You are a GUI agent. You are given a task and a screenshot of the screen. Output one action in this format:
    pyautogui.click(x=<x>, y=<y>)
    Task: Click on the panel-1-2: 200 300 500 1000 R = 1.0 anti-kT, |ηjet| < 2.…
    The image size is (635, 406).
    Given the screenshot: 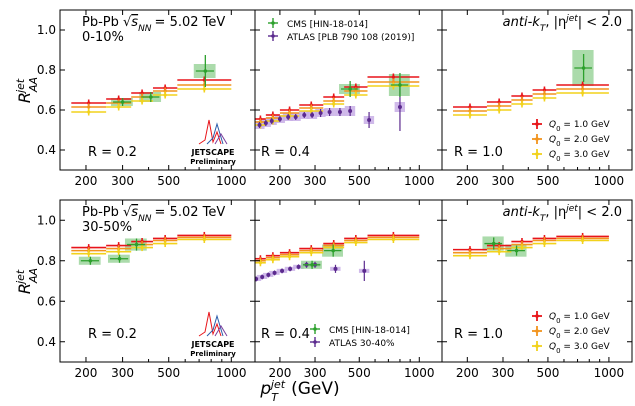 What is the action you would take?
    pyautogui.click(x=537, y=289)
    